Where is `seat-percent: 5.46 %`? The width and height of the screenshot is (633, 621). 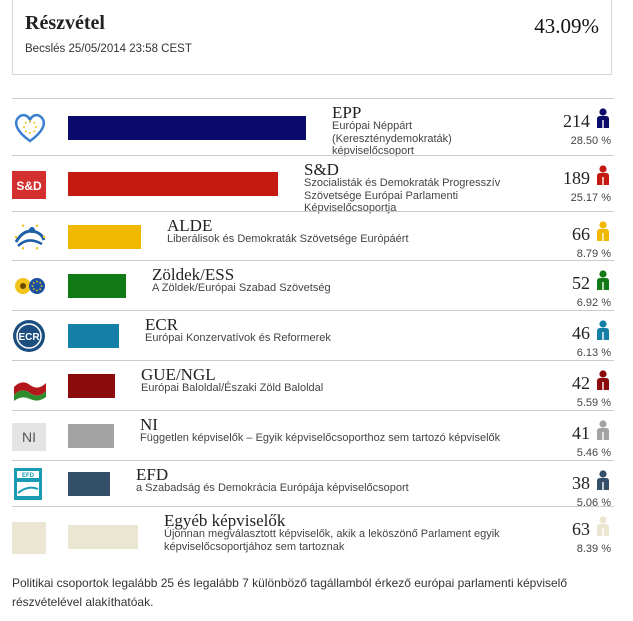
seat-percent: 5.46 % is located at coordinates (593, 453).